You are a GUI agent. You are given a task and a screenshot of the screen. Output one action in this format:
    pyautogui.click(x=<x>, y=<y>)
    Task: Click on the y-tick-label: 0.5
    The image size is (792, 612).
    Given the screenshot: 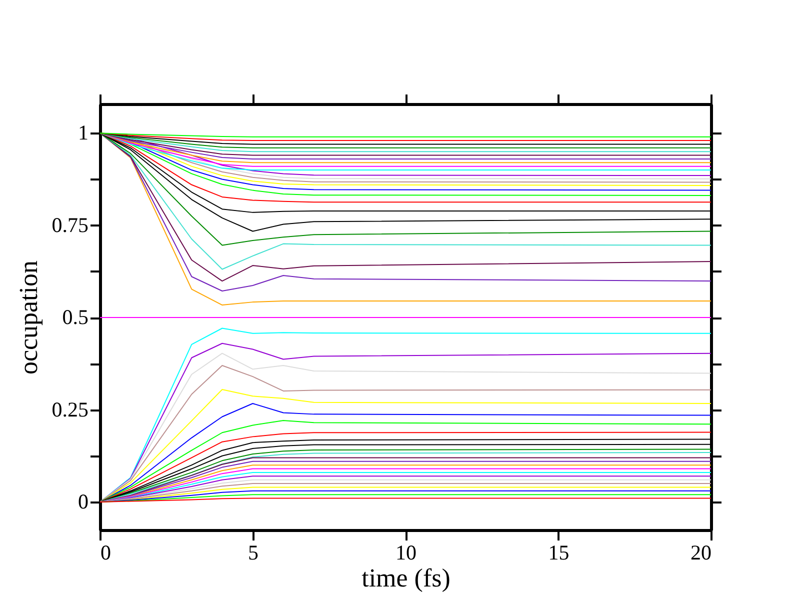 What is the action you would take?
    pyautogui.click(x=75, y=317)
    